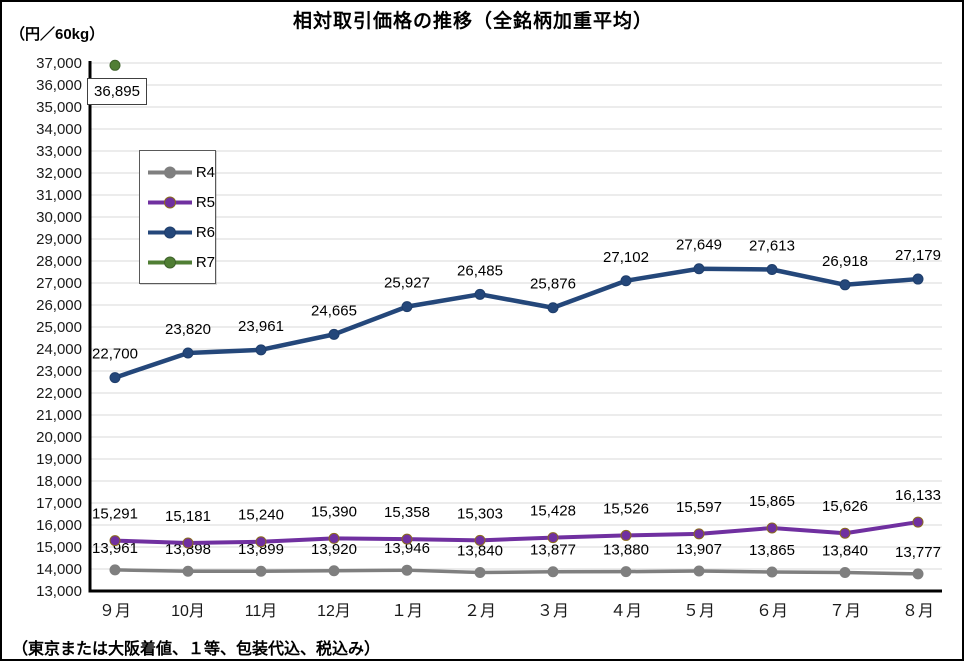 The height and width of the screenshot is (663, 964). Describe the element at coordinates (59, 327) in the screenshot. I see `y-tick-label: 25,000` at that location.